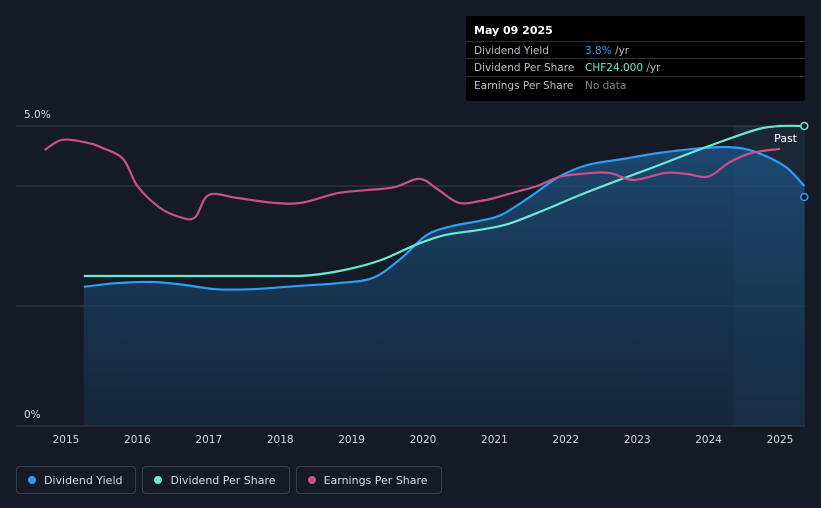 The height and width of the screenshot is (508, 821). Describe the element at coordinates (137, 440) in the screenshot. I see `x-tick-label: 2016` at that location.